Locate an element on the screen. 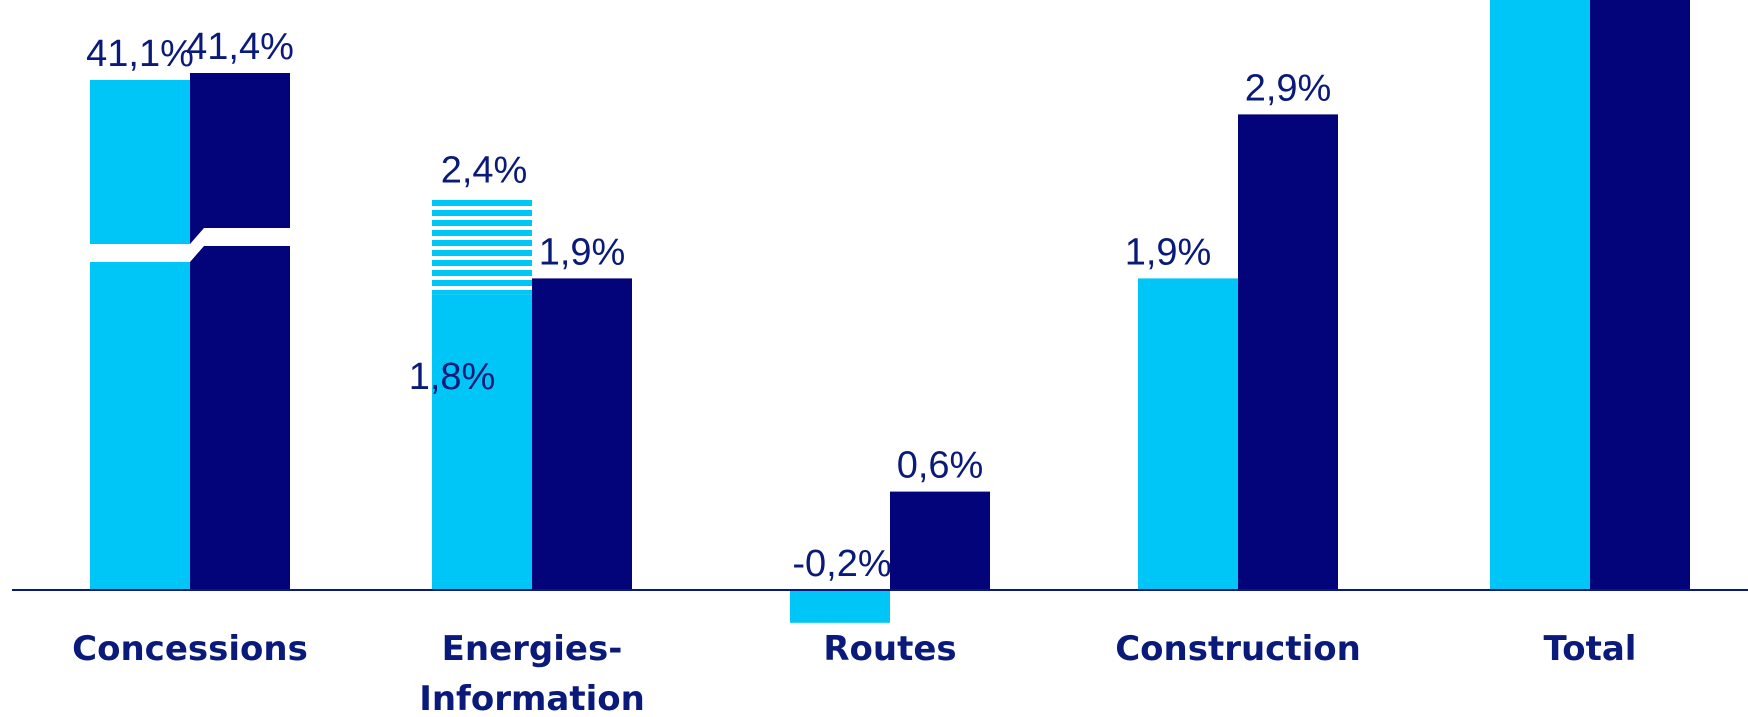 Image resolution: width=1748 pixels, height=717 pixels. bar-value-label: 0,6% is located at coordinates (940, 466).